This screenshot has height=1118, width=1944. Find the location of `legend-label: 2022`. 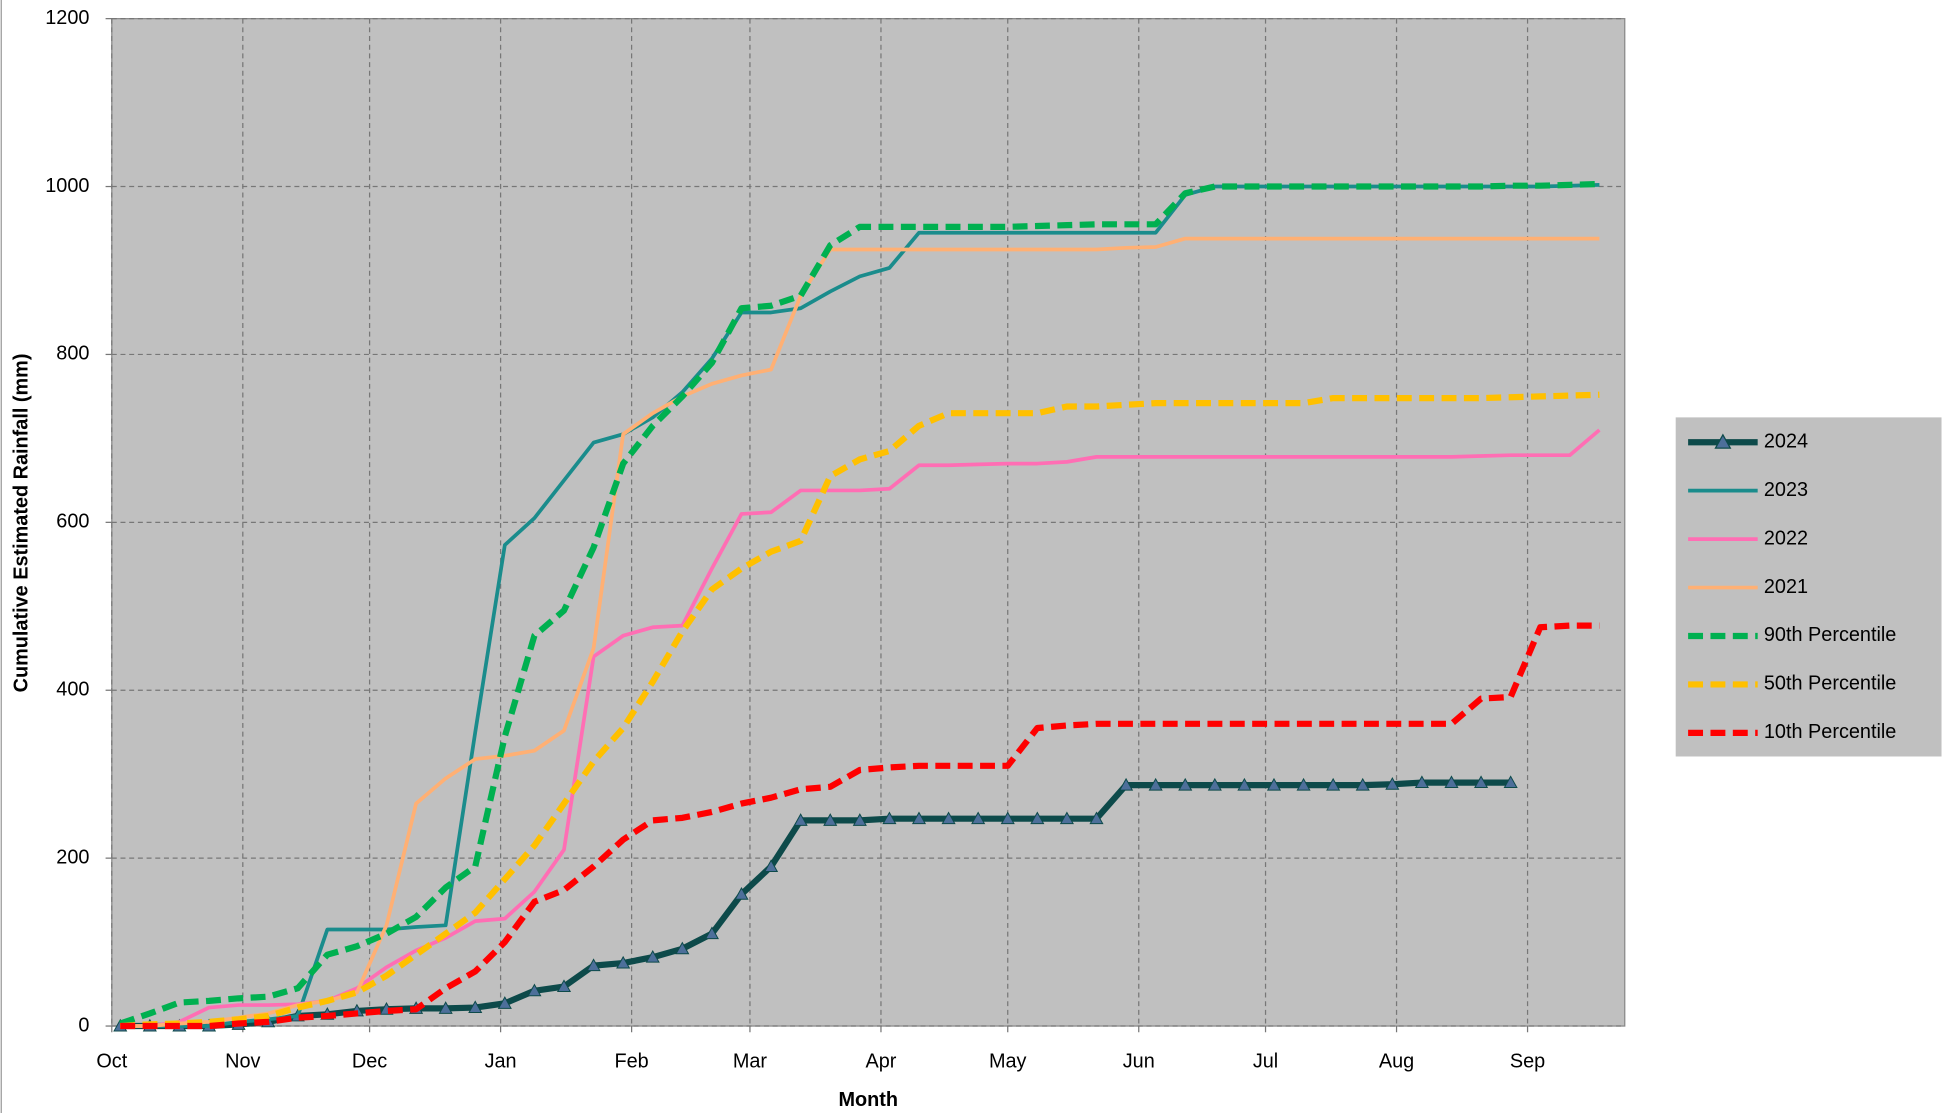

legend-label: 2022 is located at coordinates (1786, 538).